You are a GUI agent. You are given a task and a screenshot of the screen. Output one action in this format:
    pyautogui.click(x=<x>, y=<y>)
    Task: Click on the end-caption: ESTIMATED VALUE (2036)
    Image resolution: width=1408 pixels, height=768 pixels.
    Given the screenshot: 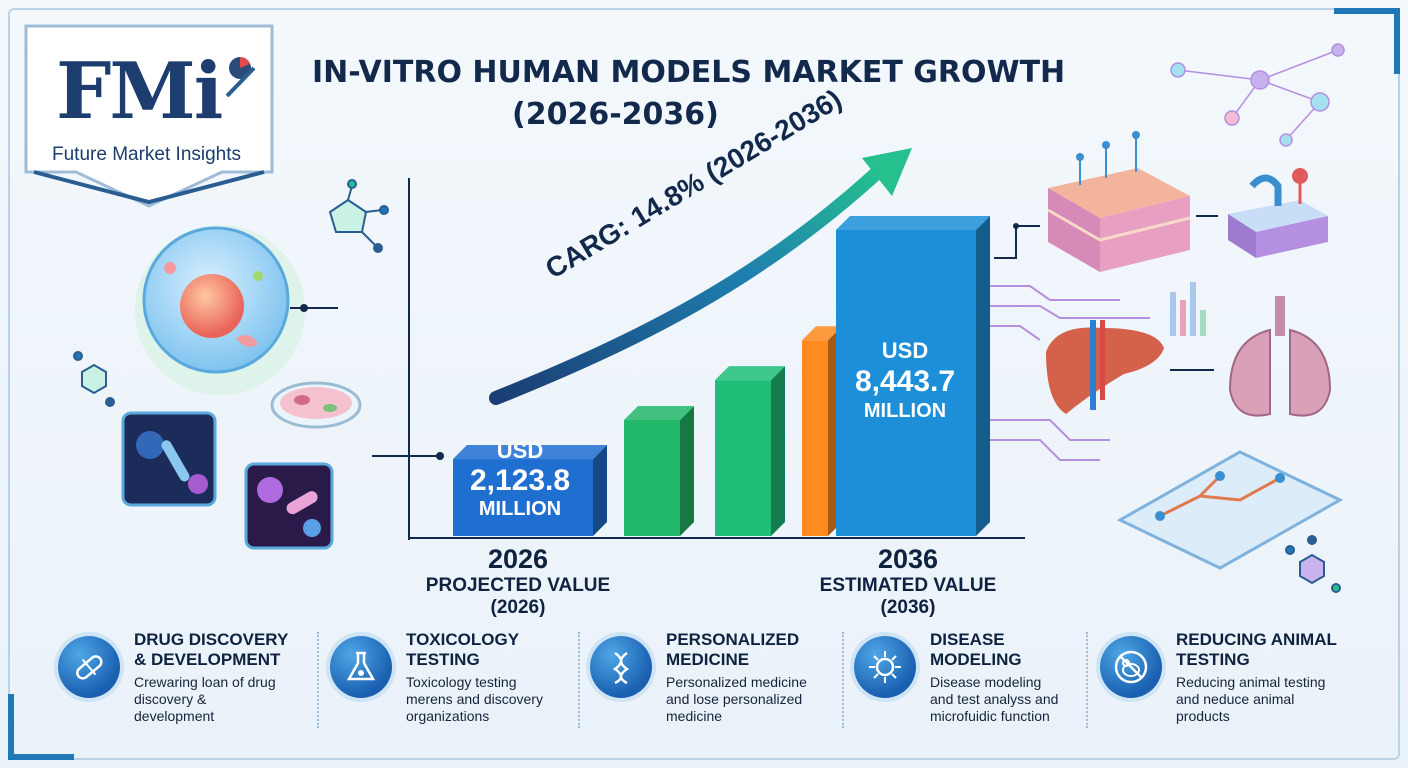 What is the action you would take?
    pyautogui.click(x=908, y=597)
    